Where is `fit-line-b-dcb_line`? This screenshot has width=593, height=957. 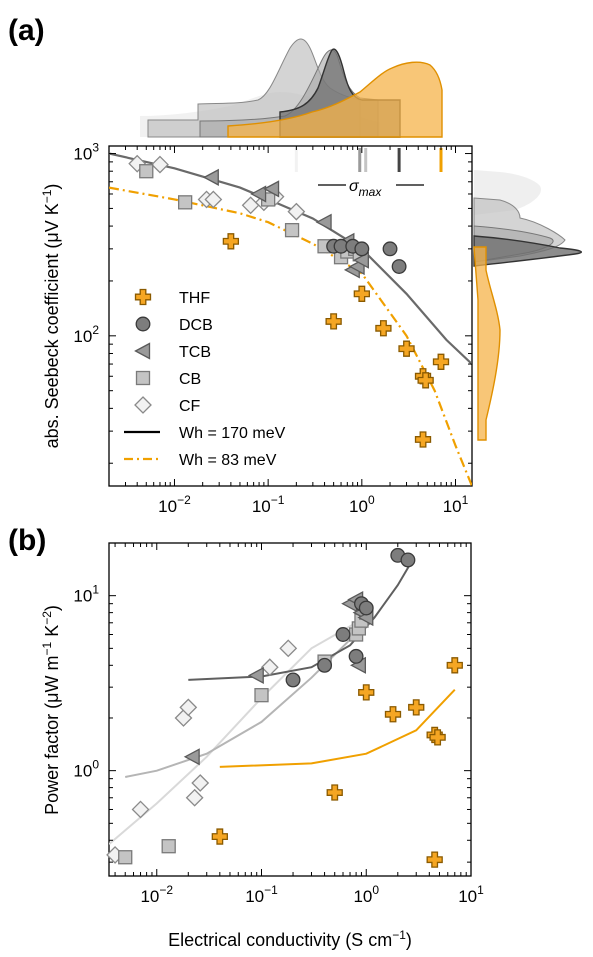 fit-line-b-dcb_line is located at coordinates (299, 622).